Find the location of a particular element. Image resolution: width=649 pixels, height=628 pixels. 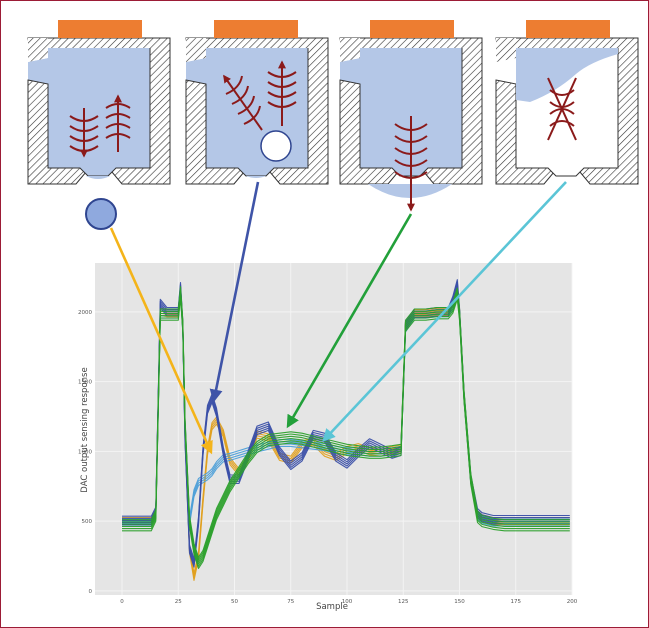

nozzle-state-1-icon is located at coordinates (99, 102).